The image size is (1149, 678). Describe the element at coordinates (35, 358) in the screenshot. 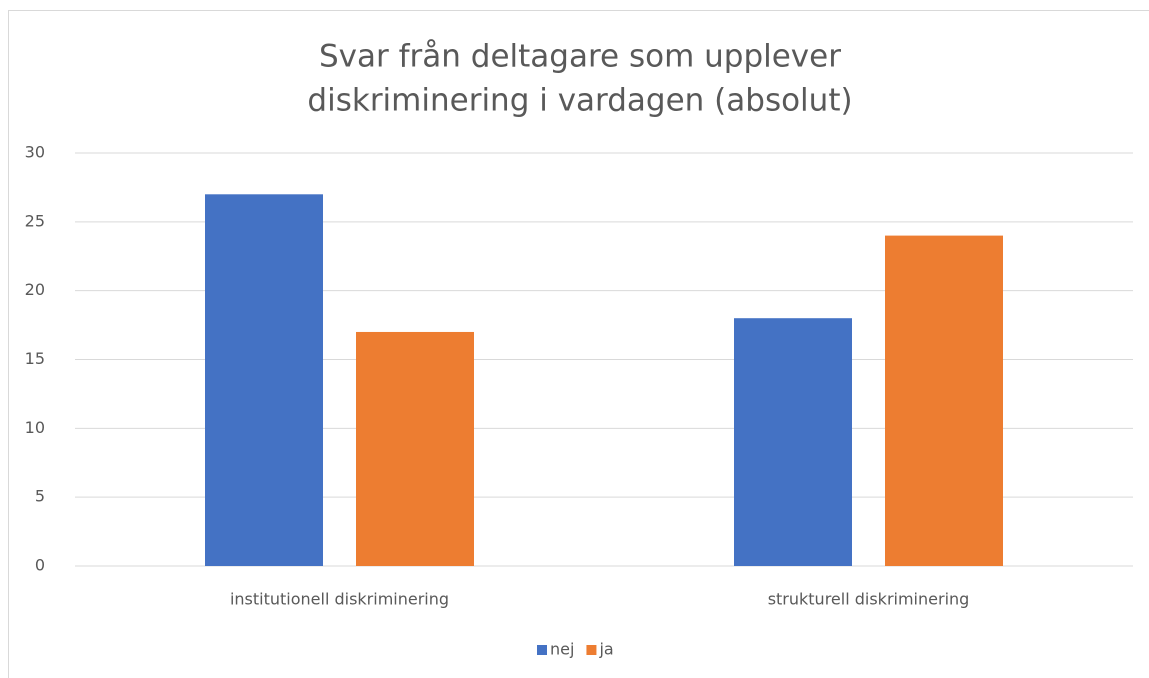

I see `y-tick-label: 15` at that location.